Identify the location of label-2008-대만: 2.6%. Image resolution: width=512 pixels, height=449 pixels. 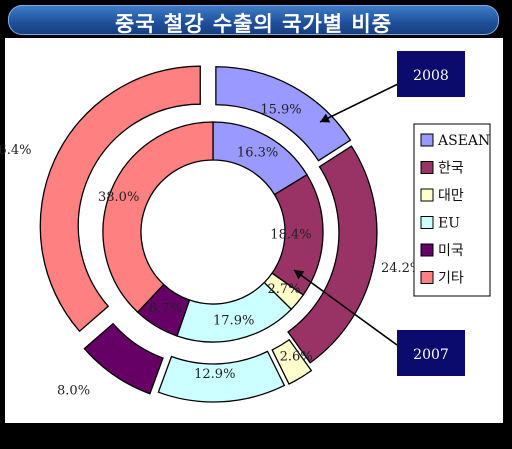
(296, 357).